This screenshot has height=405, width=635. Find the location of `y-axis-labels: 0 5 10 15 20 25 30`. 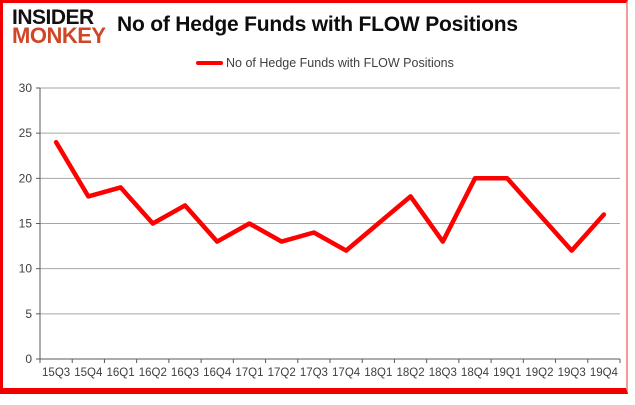

y-axis-labels: 0 5 10 15 20 25 30 is located at coordinates (26, 223).